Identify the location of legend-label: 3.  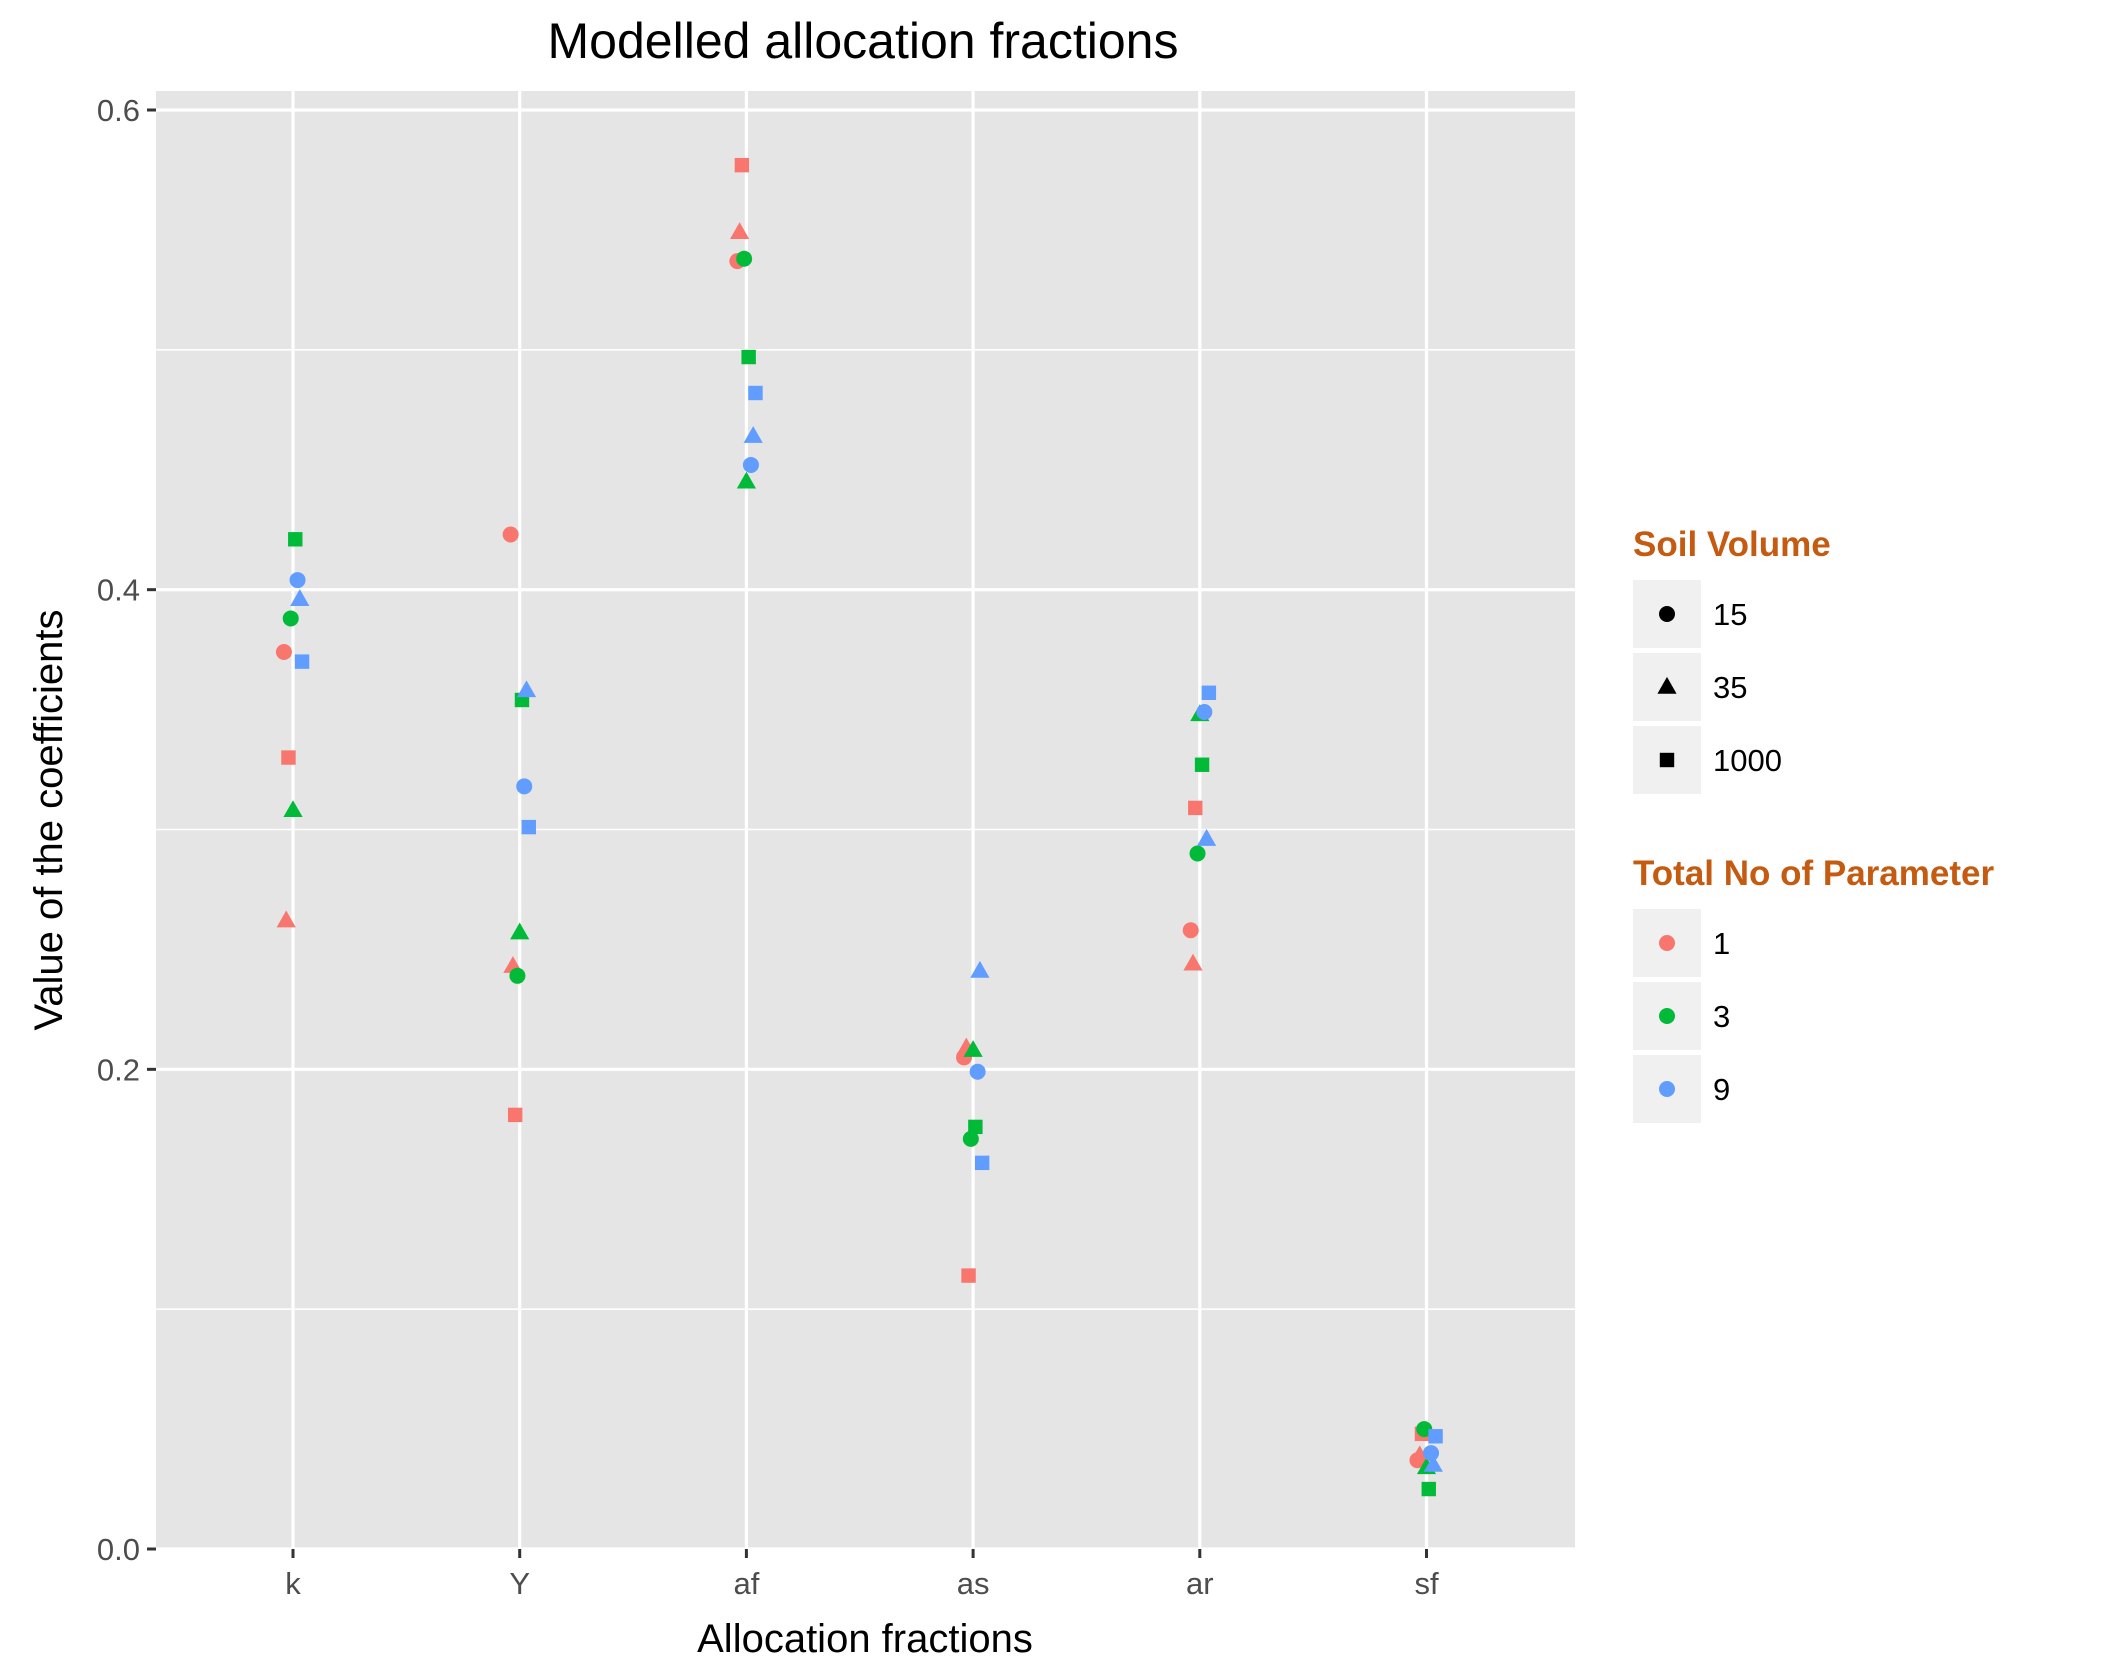
(1721, 1016).